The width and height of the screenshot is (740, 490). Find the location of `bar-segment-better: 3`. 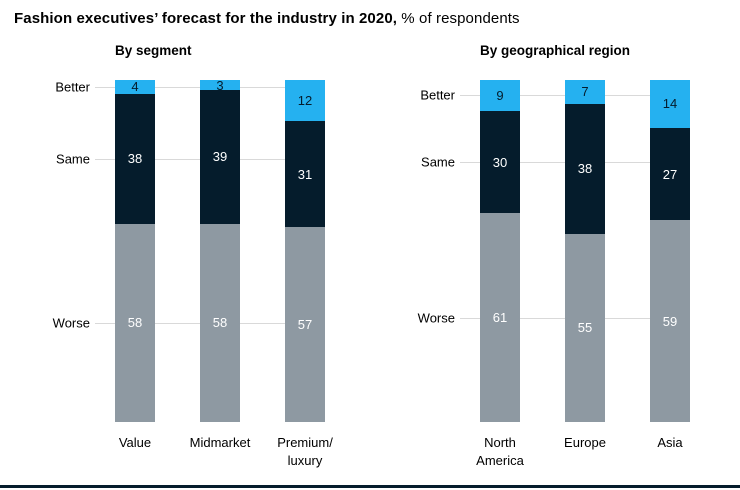

bar-segment-better: 3 is located at coordinates (220, 85).